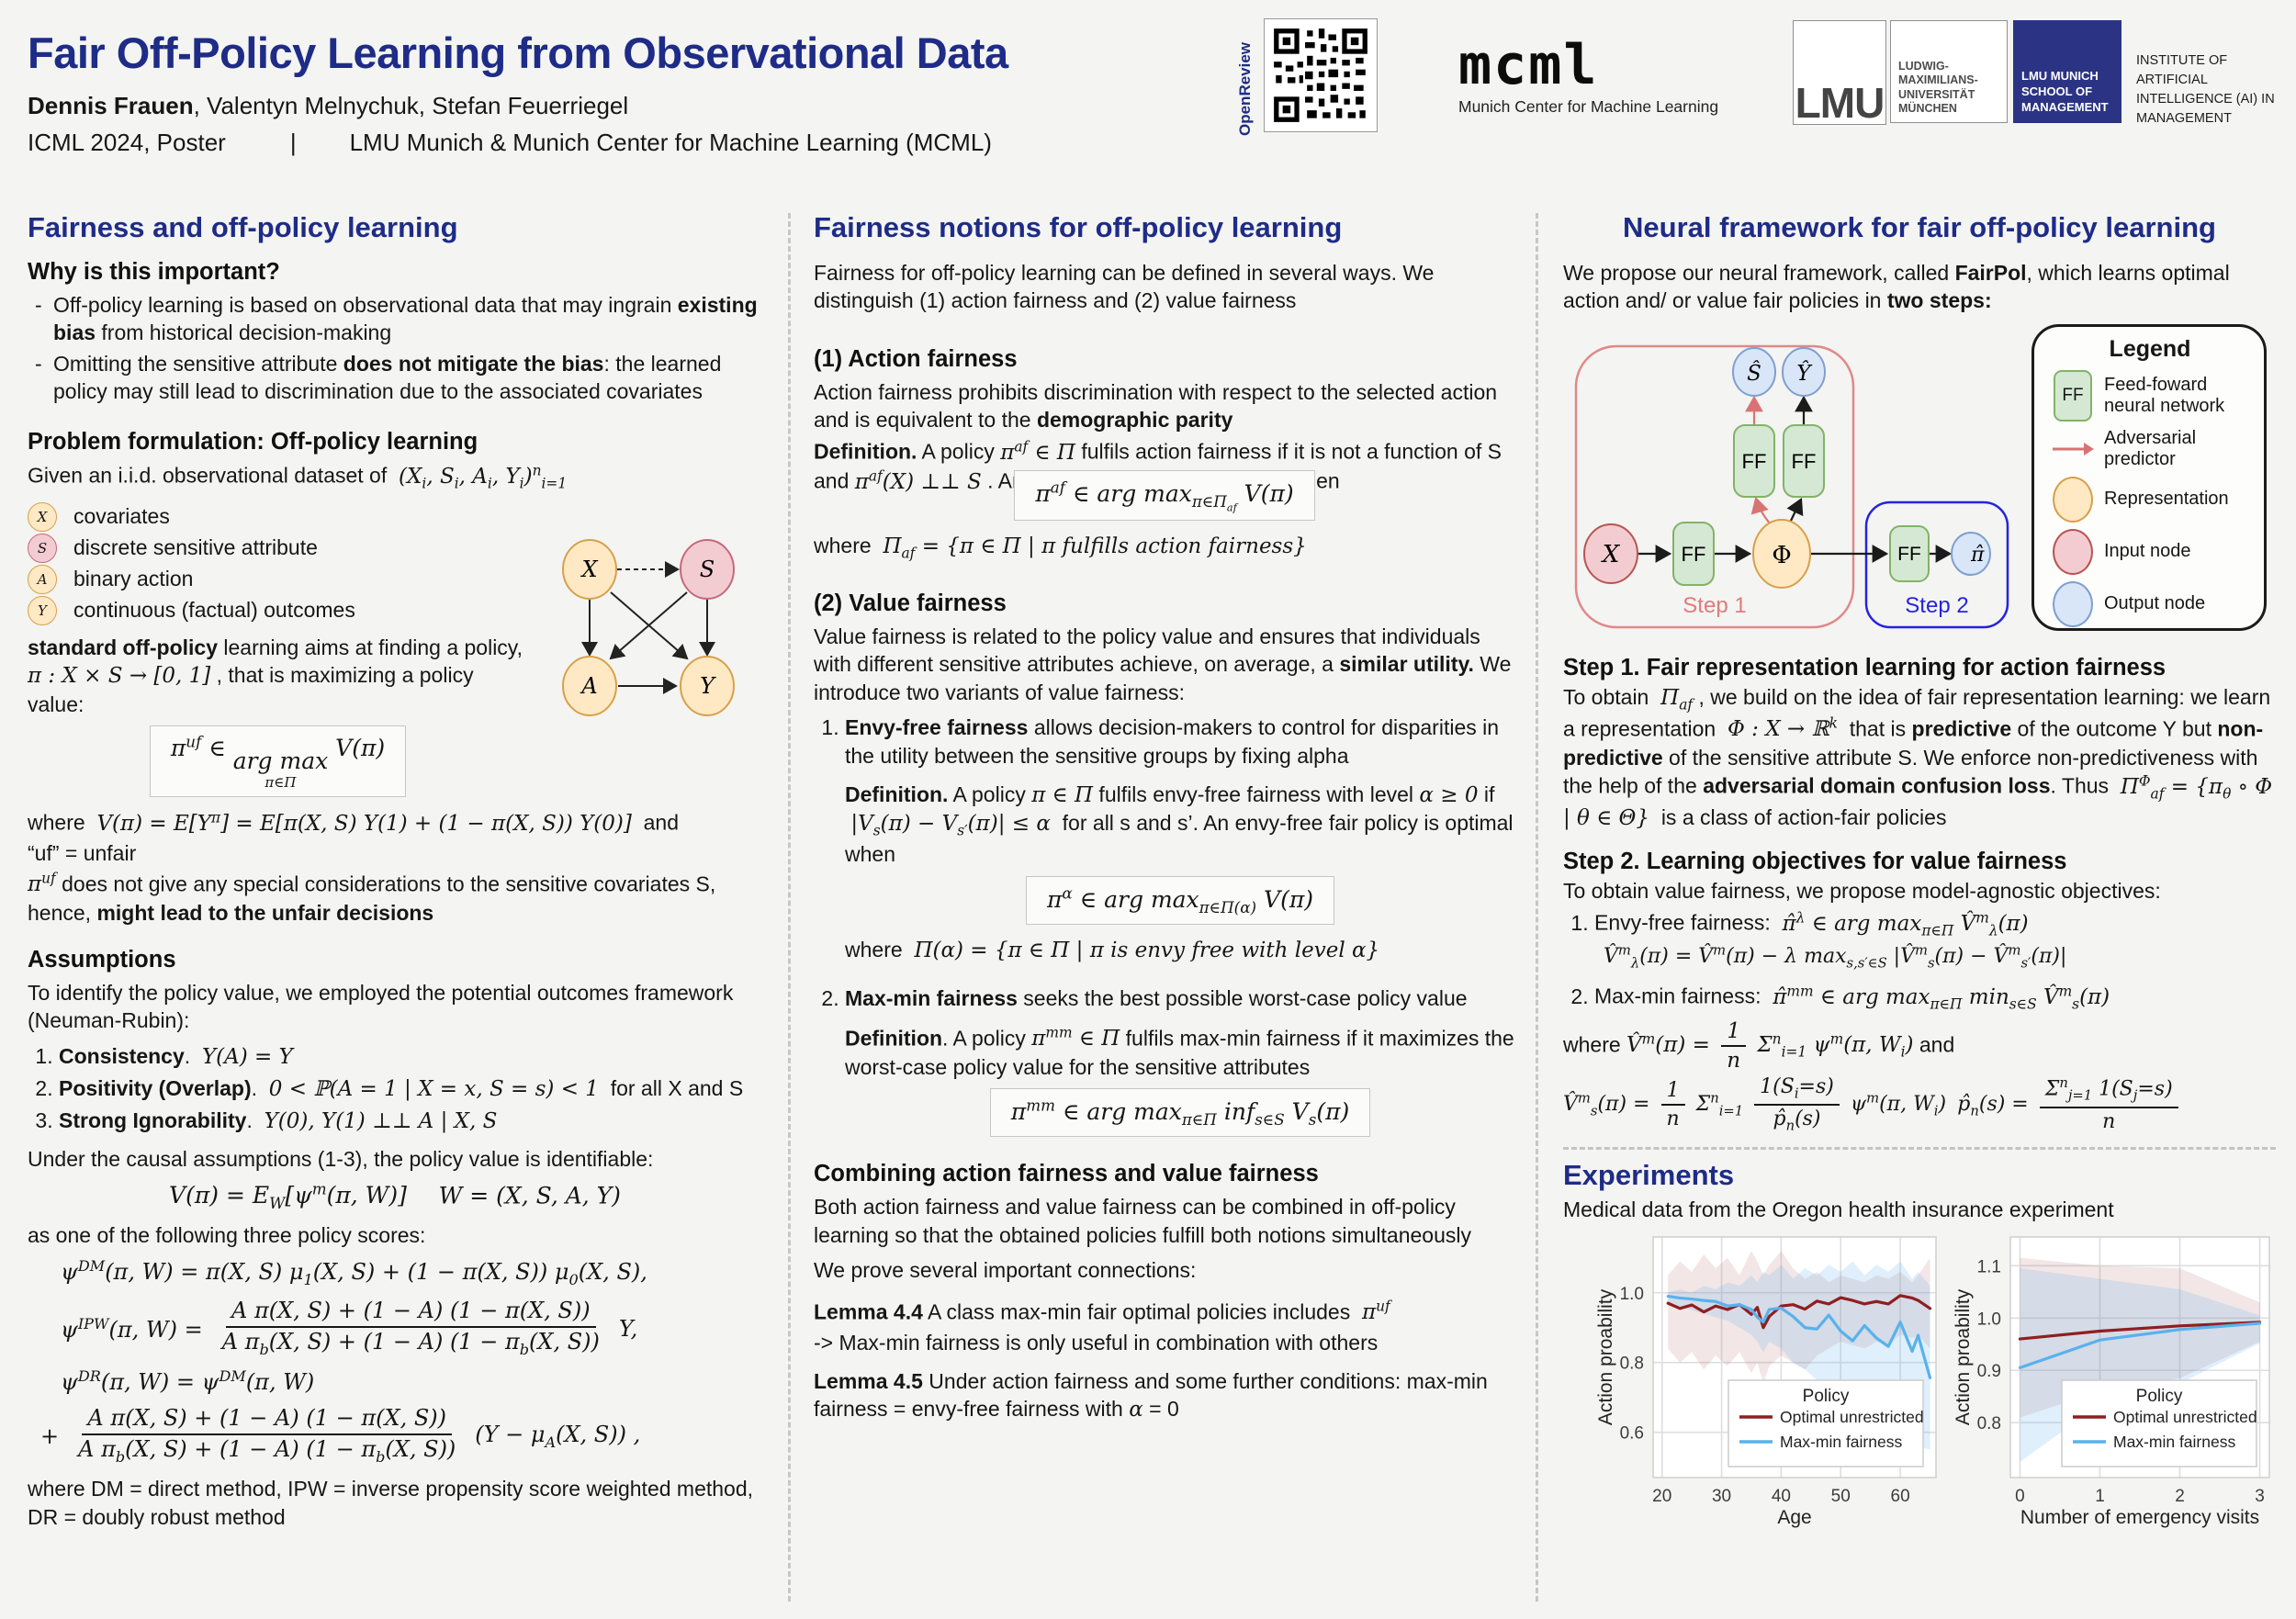 The width and height of the screenshot is (2296, 1619). What do you see at coordinates (2073, 551) in the screenshot?
I see `input-node-icon` at bounding box center [2073, 551].